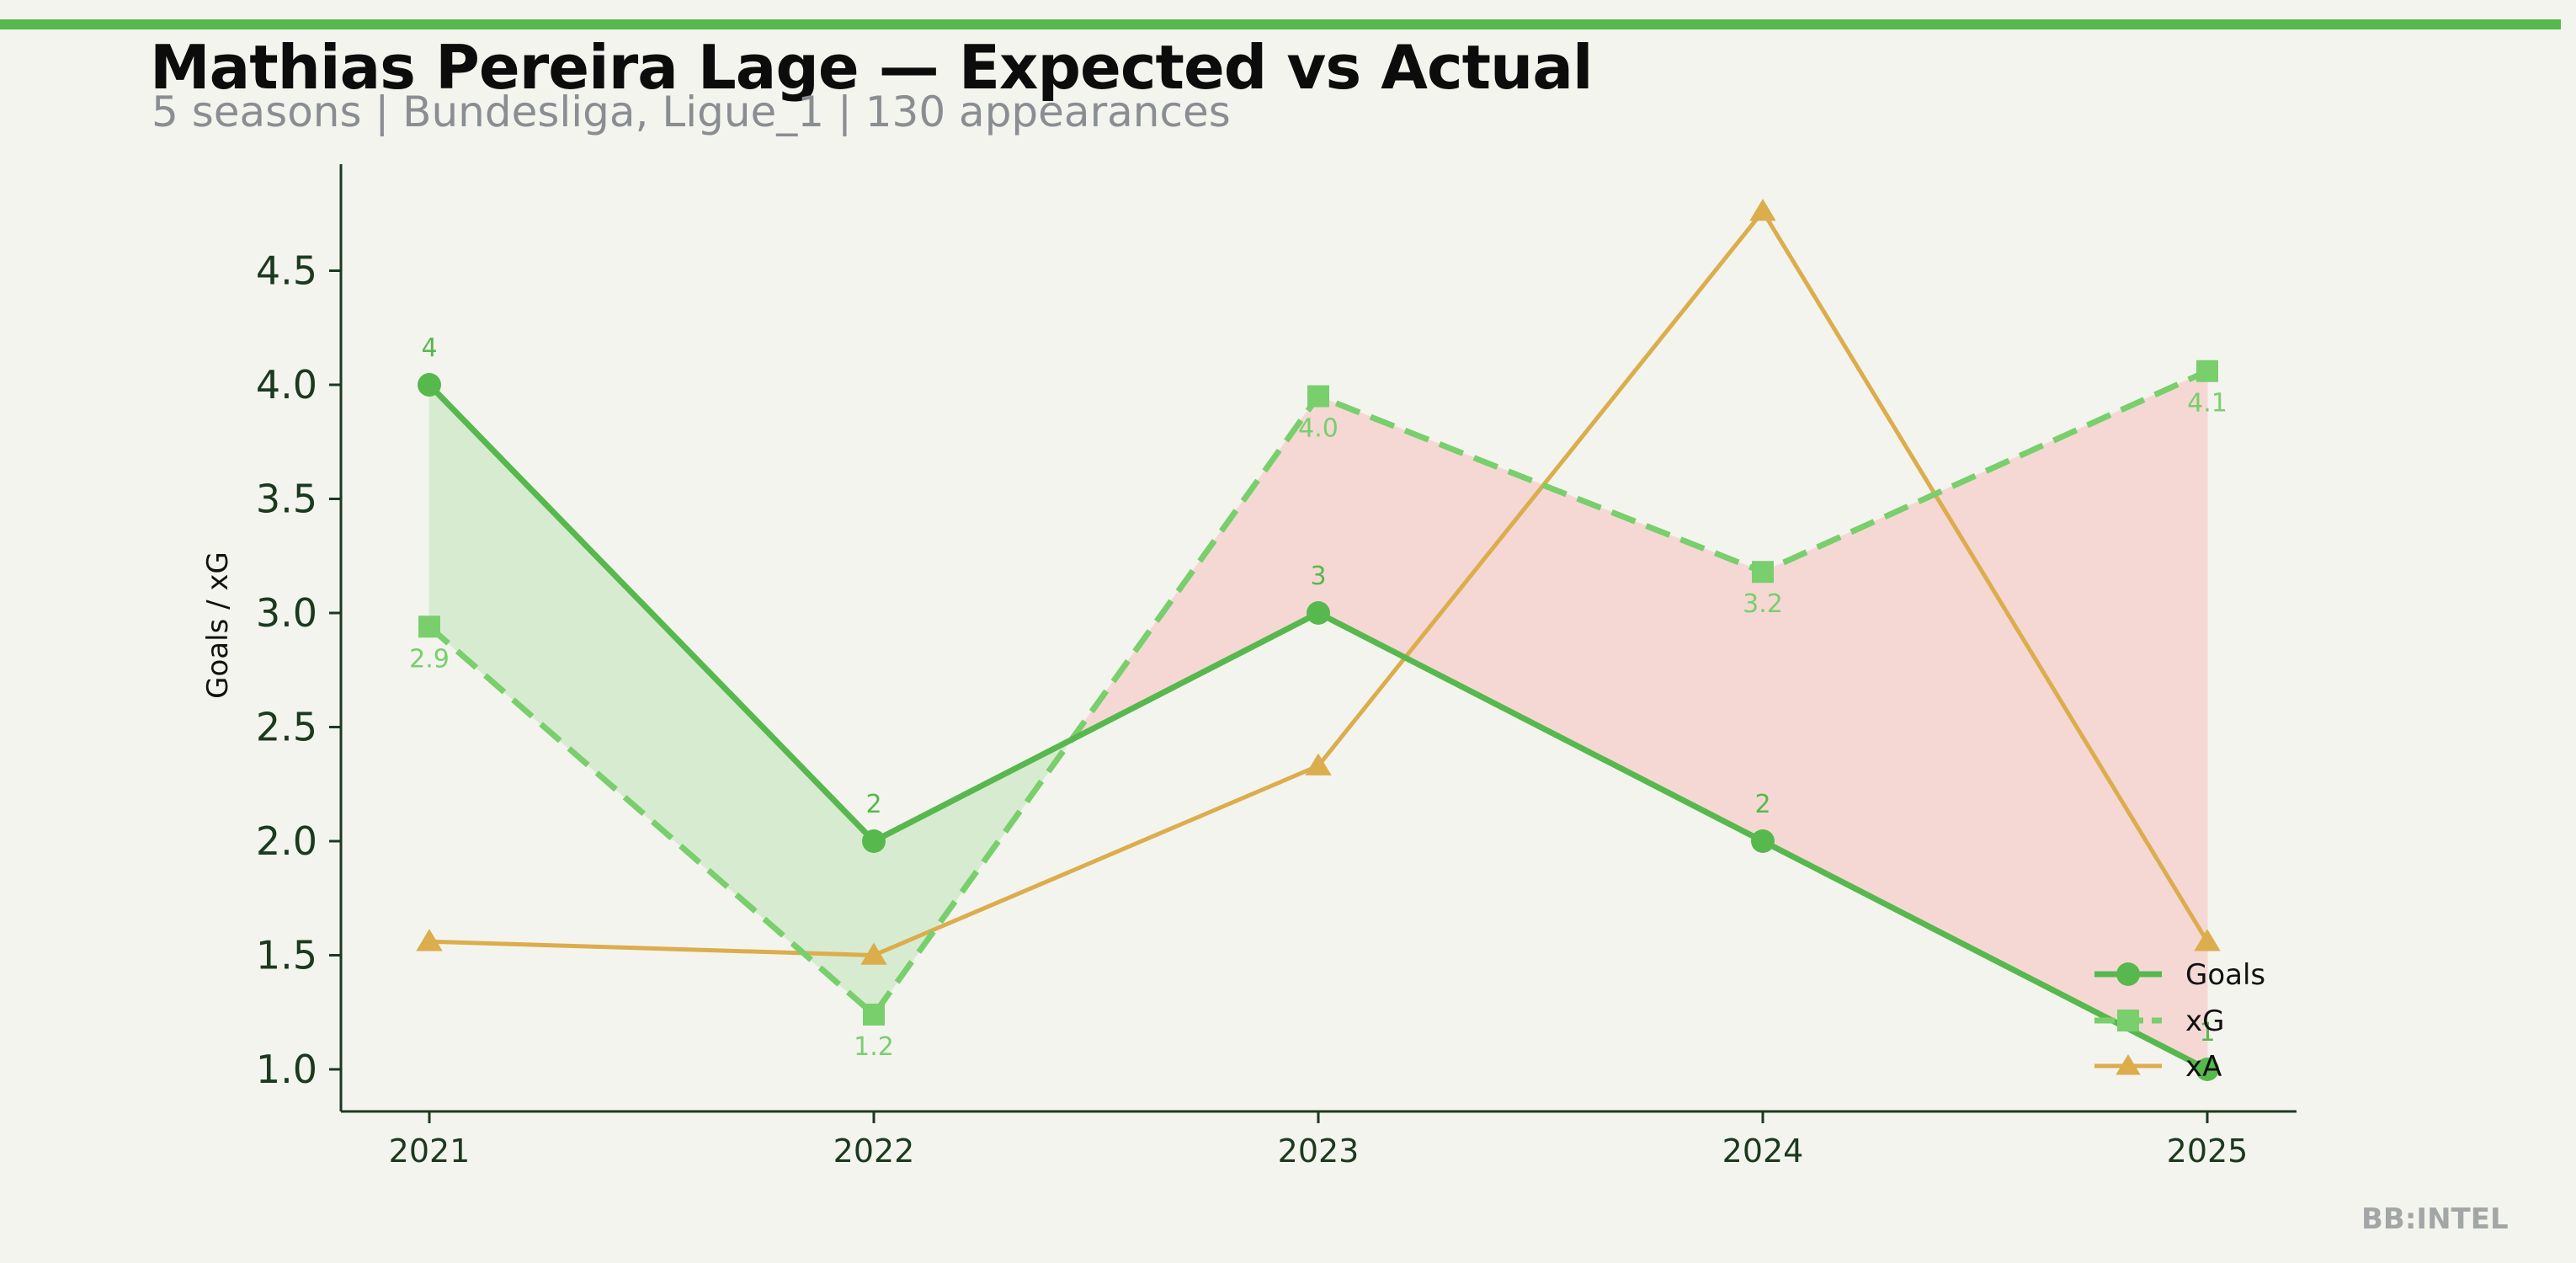  Describe the element at coordinates (2207, 1032) in the screenshot. I see `goals-data-label: 1` at that location.